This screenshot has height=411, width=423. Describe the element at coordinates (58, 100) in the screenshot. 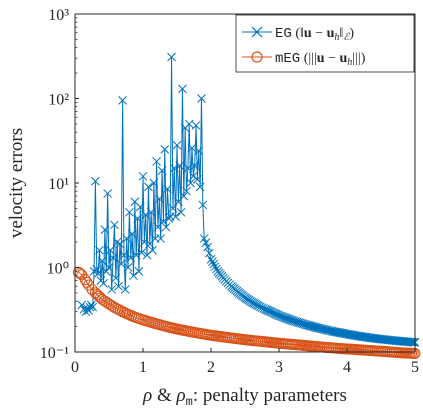

I see `y-tick-label: 10²` at that location.